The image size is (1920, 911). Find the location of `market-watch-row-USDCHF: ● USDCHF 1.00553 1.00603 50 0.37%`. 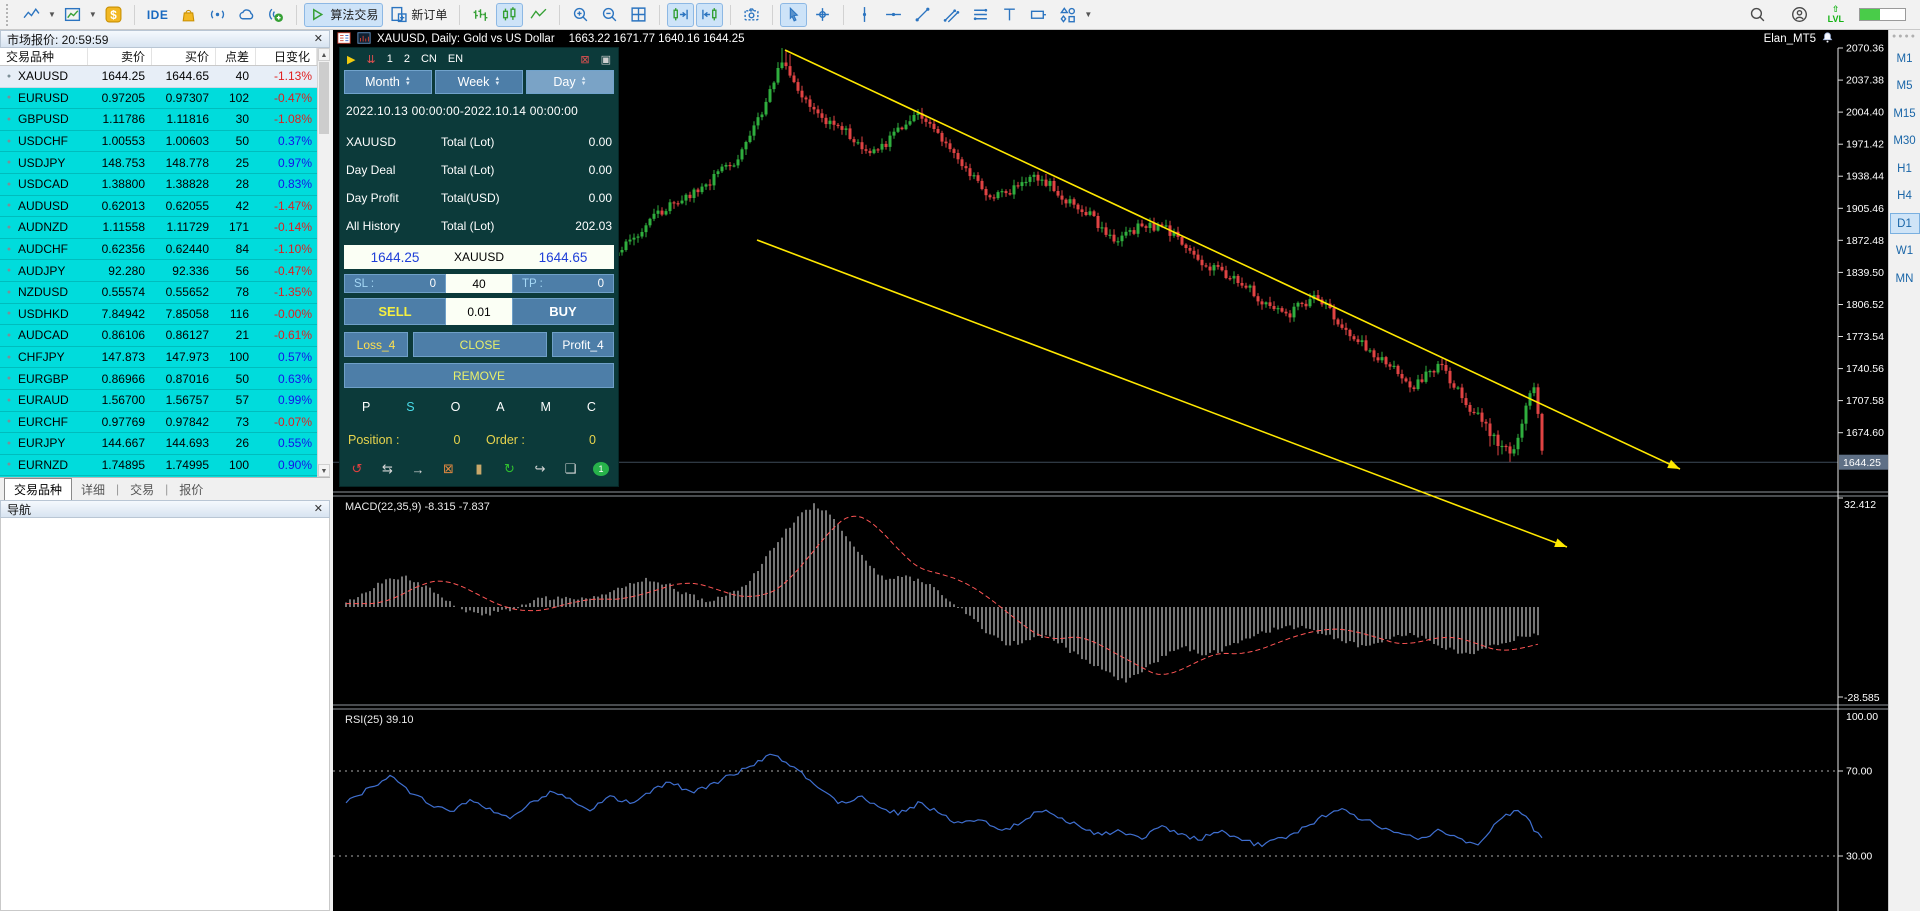

market-watch-row-USDCHF: ● USDCHF 1.00553 1.00603 50 0.37% is located at coordinates (158, 141).